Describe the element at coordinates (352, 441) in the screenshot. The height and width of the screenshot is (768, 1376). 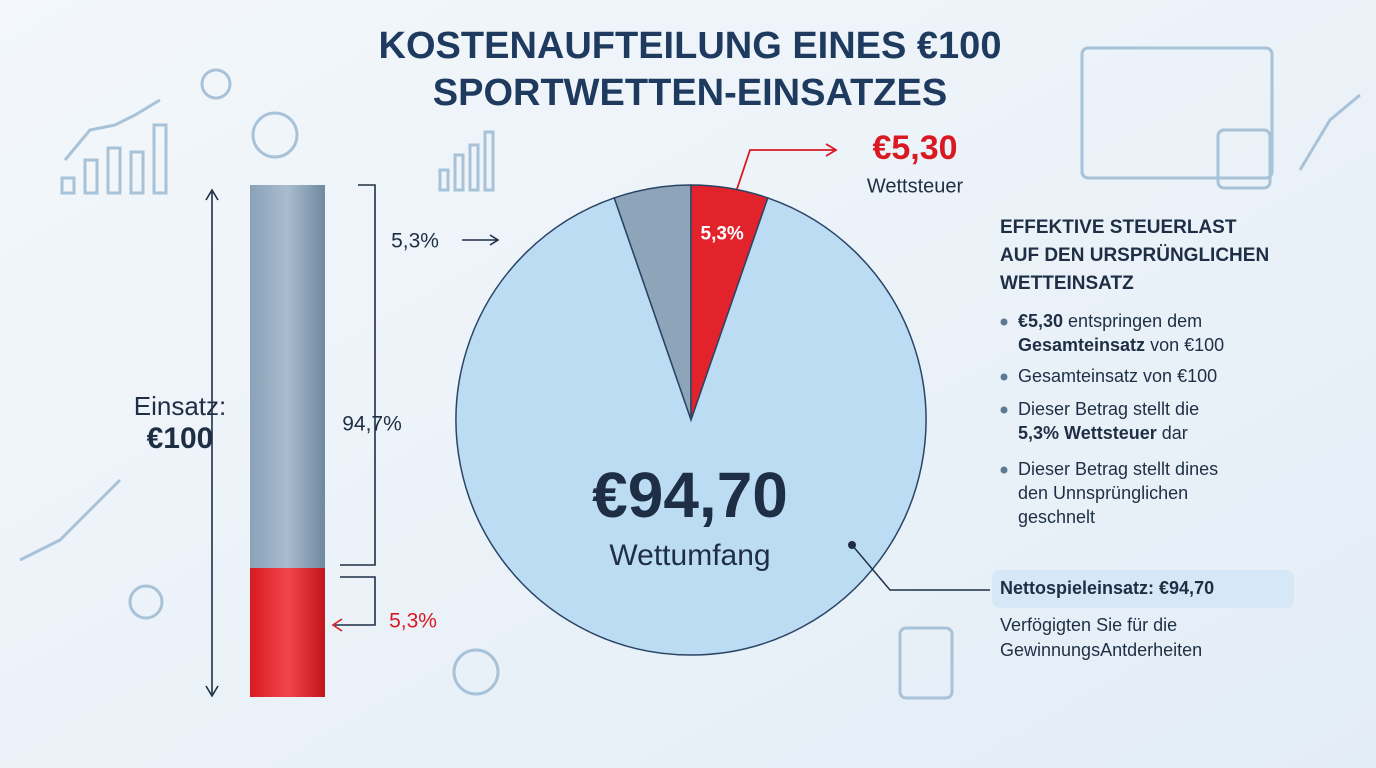
I see `bar-guides` at that location.